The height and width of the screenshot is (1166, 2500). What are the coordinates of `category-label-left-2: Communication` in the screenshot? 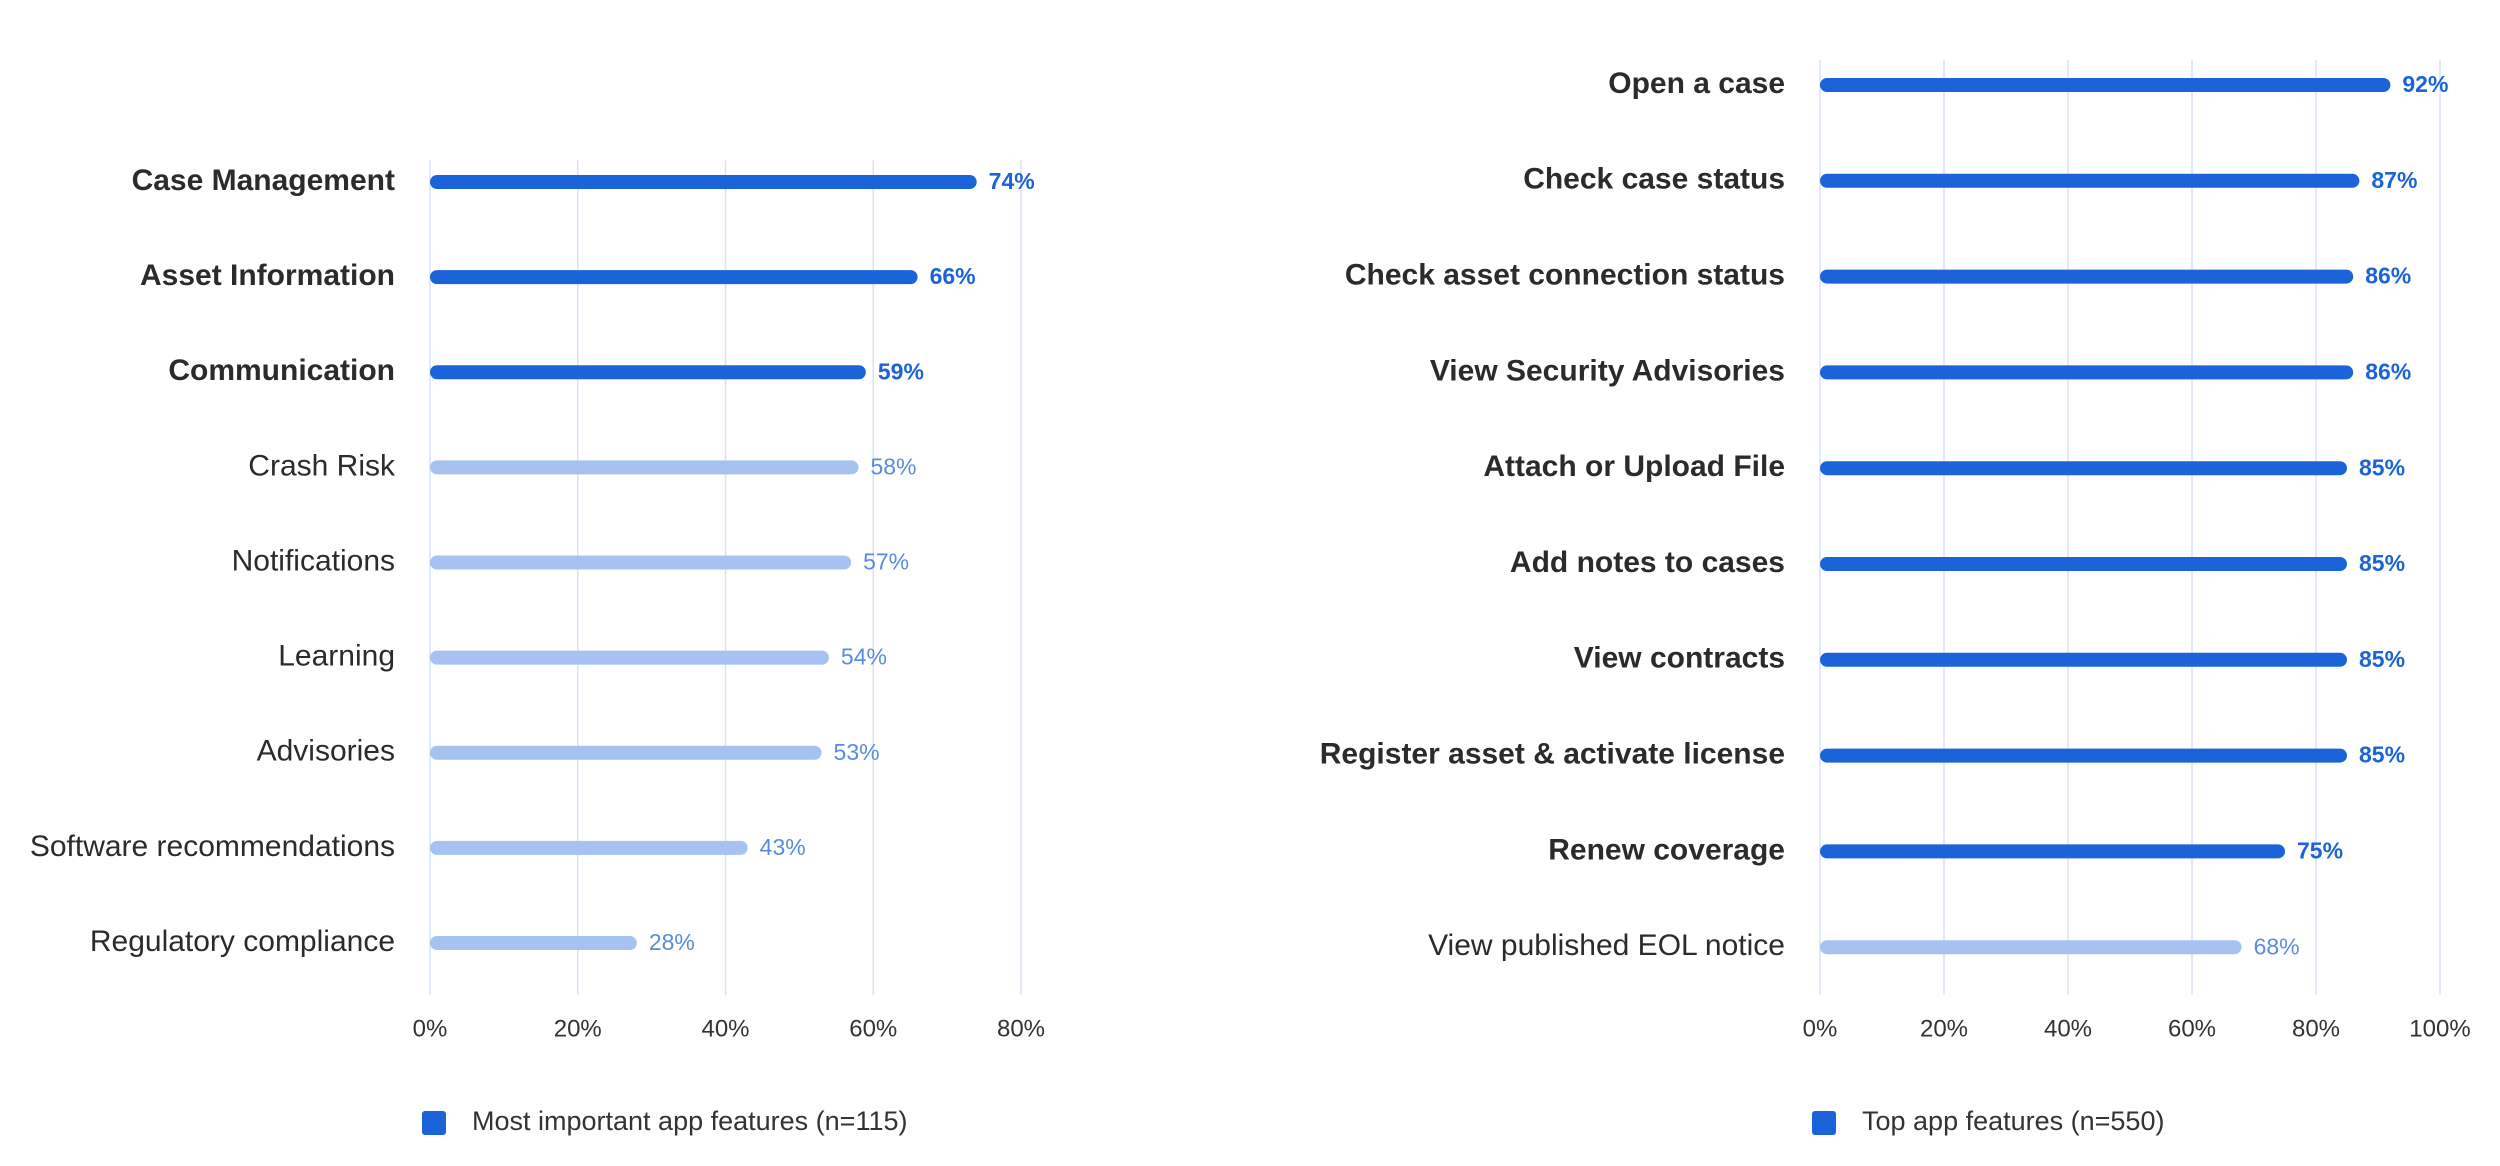 It's located at (281, 370).